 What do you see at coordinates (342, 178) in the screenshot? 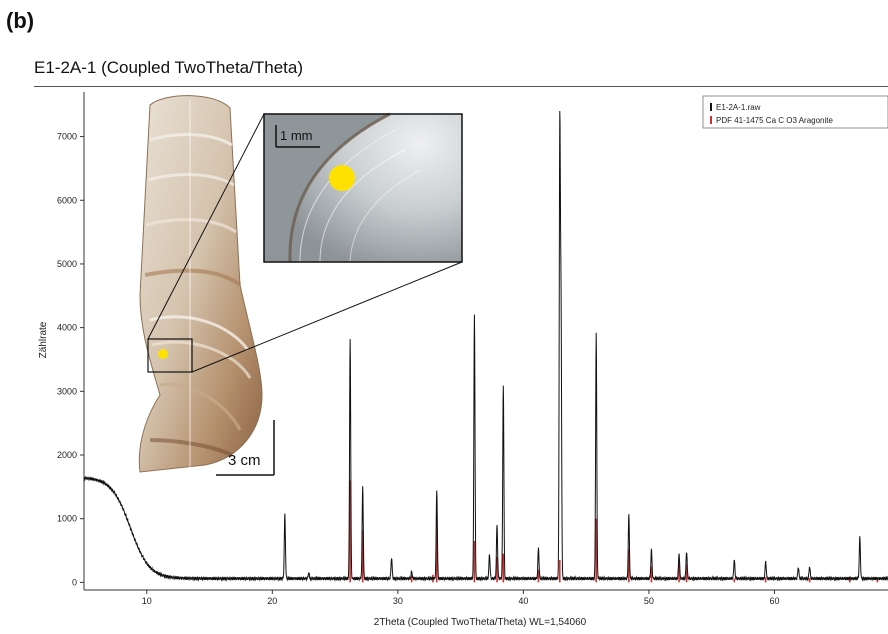
I see `inset-sample-spot` at bounding box center [342, 178].